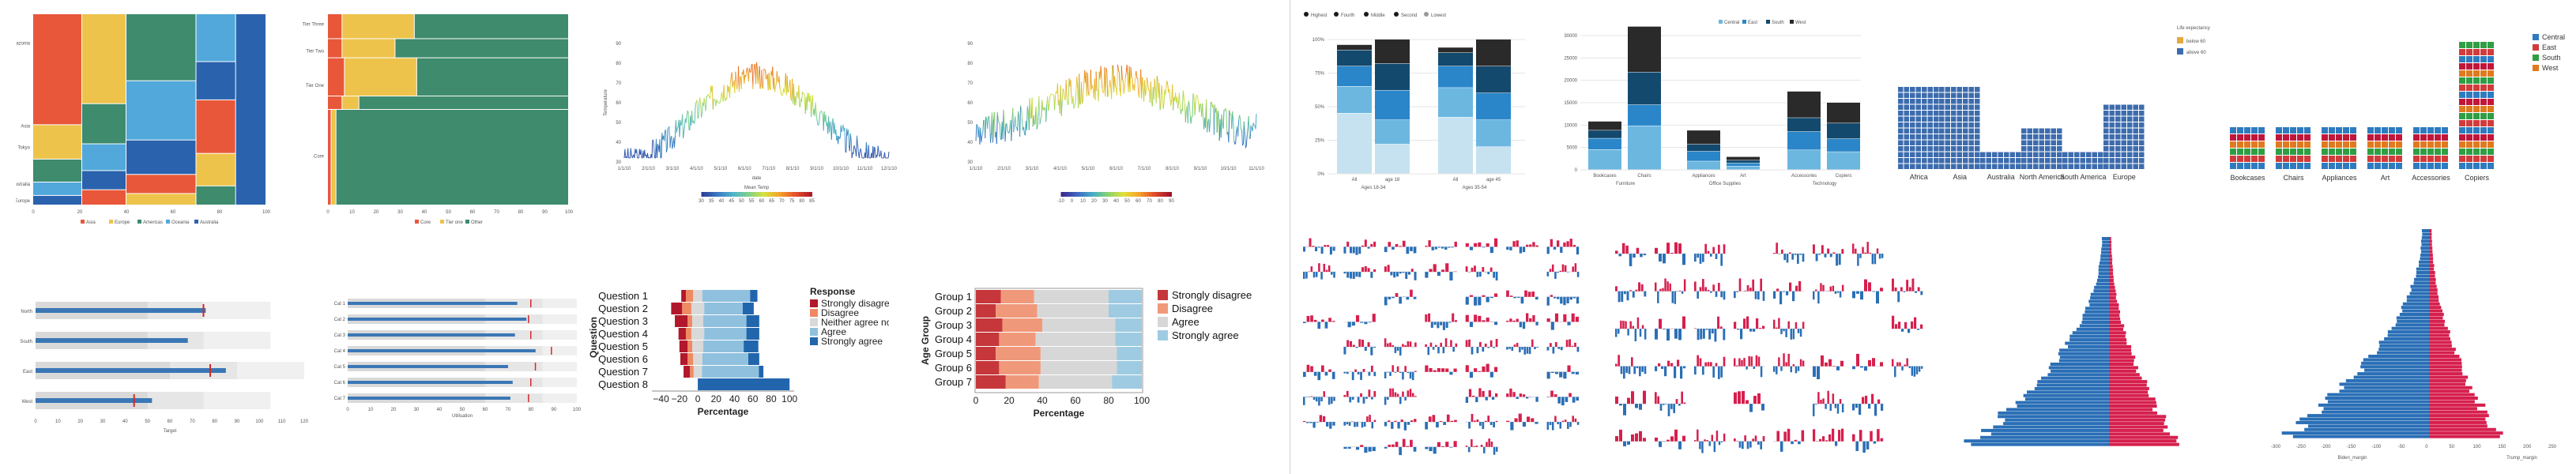  I want to click on y-tick-label: 30, so click(618, 163).